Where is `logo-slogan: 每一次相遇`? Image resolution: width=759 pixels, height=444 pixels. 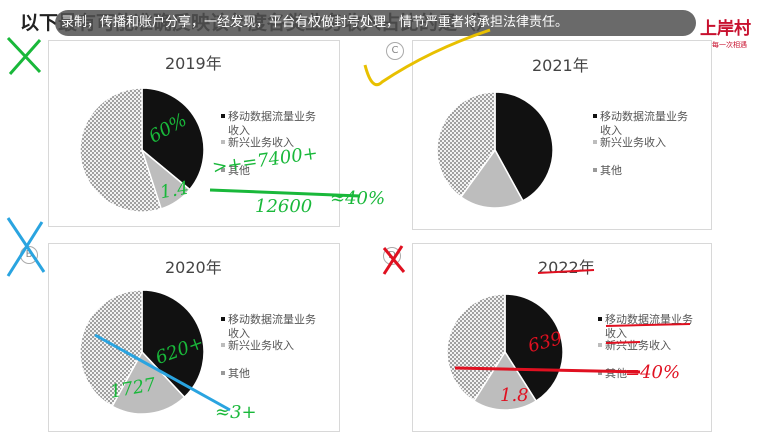
logo-slogan: 每一次相遇 is located at coordinates (729, 45).